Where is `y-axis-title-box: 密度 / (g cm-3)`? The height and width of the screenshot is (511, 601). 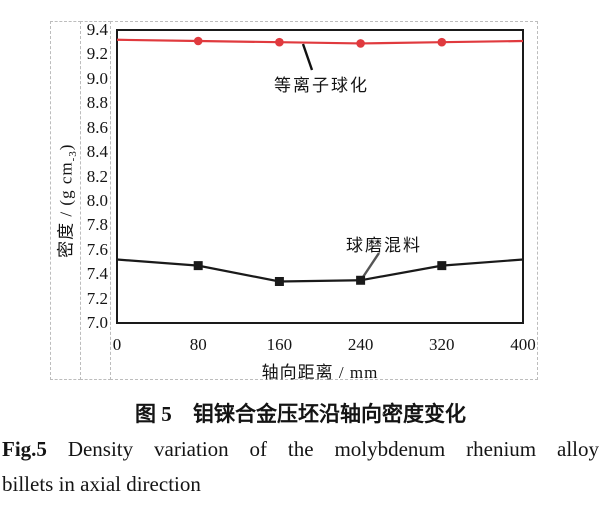 y-axis-title-box: 密度 / (g cm-3) is located at coordinates (65, 200).